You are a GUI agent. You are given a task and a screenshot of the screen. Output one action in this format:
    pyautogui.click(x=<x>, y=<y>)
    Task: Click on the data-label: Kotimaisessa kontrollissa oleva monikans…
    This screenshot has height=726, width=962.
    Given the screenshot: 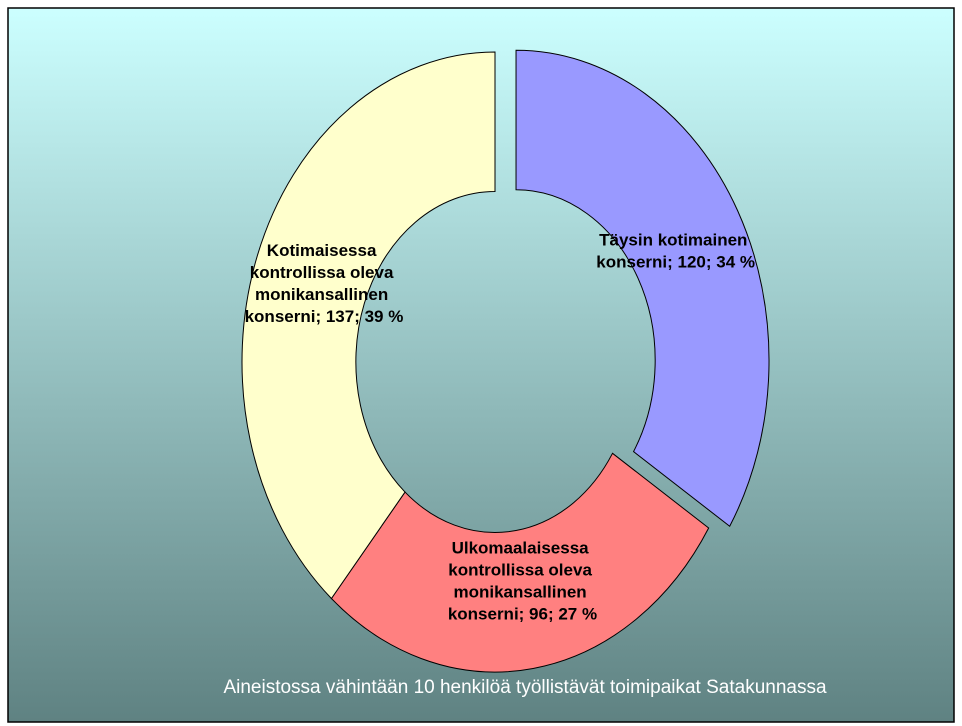 What is the action you would take?
    pyautogui.click(x=324, y=284)
    